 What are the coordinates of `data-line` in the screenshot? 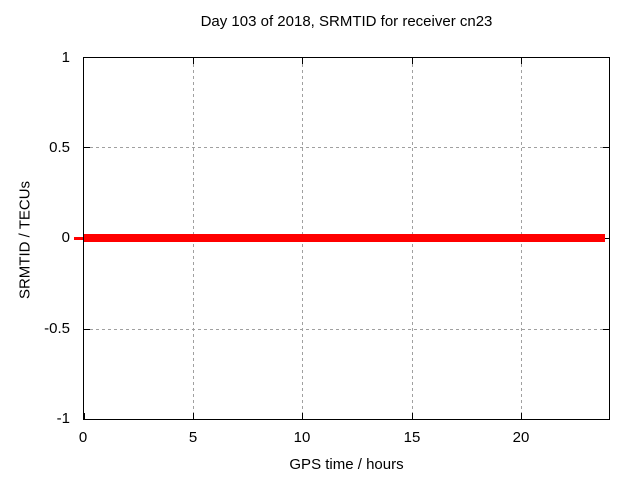 It's located at (344, 238).